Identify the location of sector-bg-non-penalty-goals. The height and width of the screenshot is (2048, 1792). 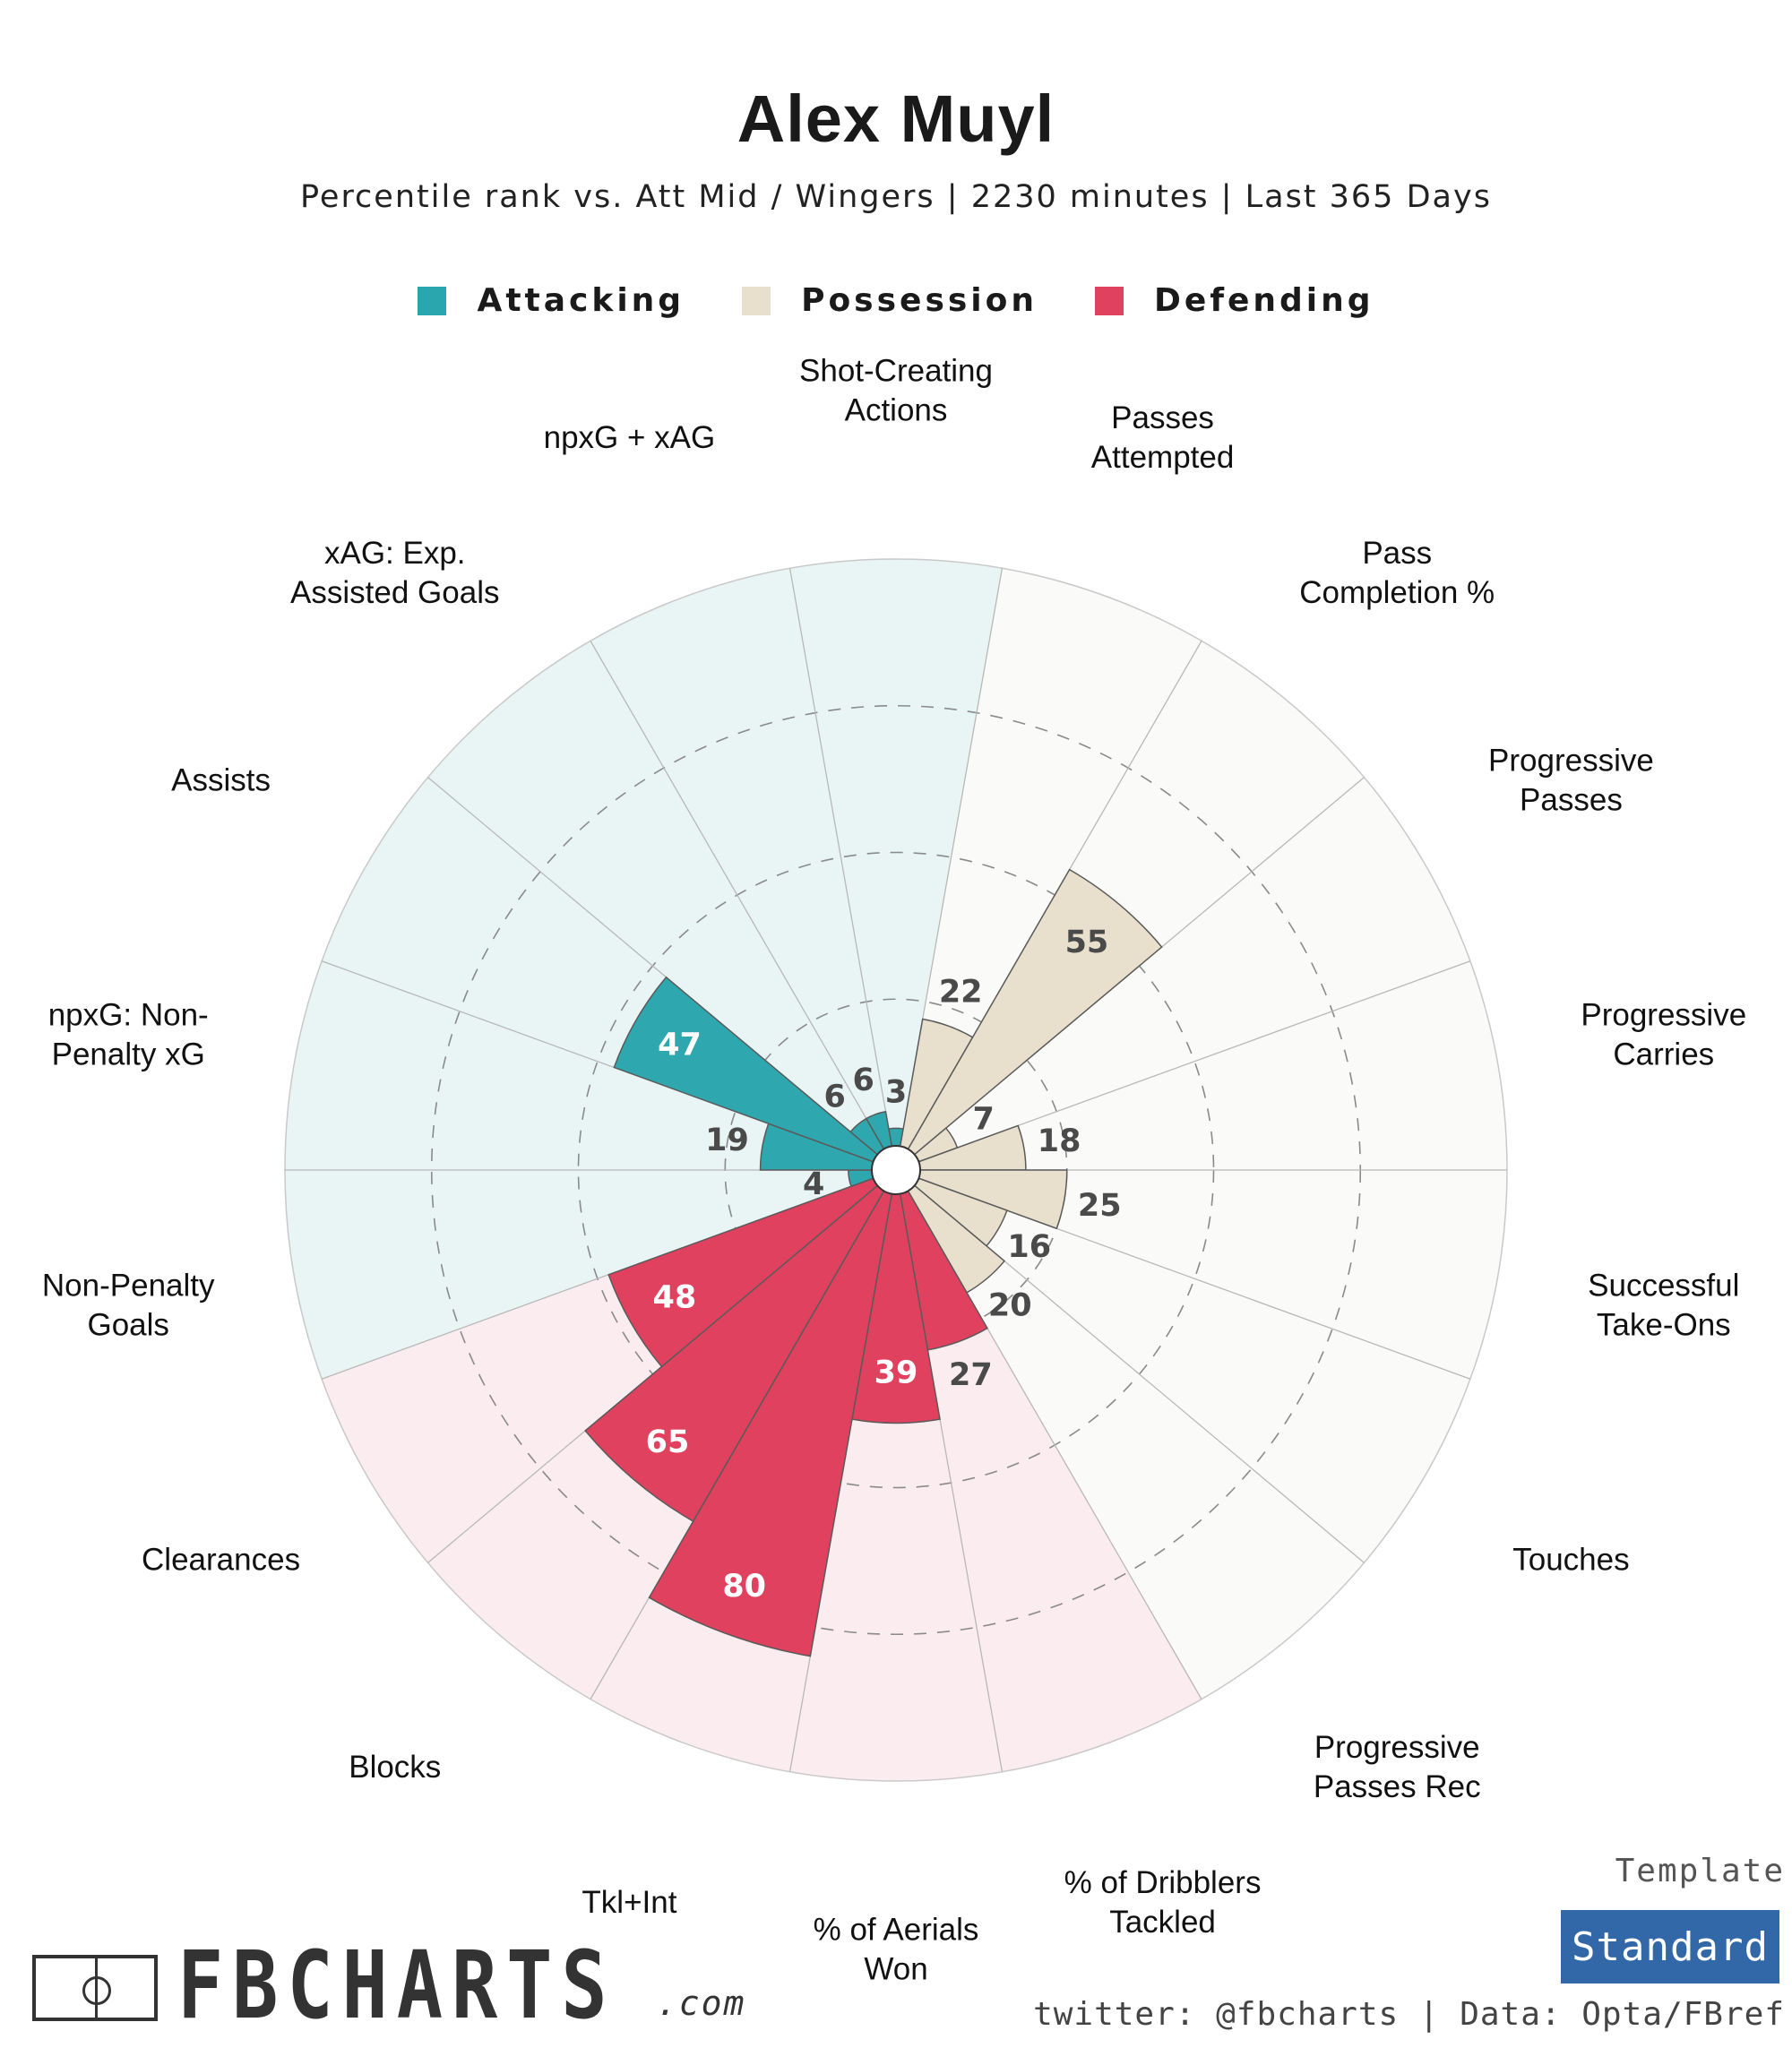
(590, 1275).